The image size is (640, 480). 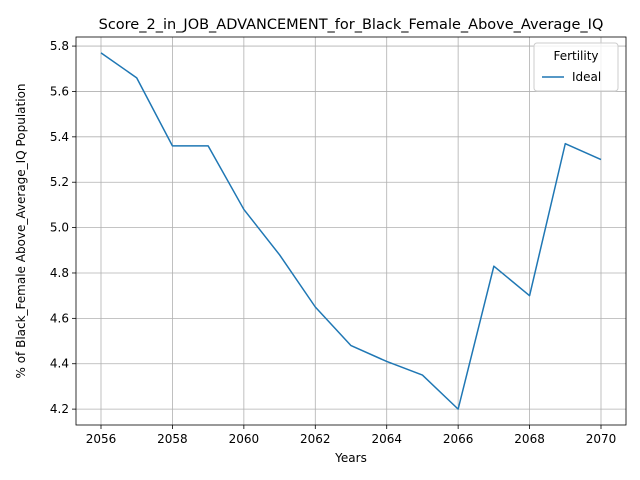 I want to click on y-tick-label: 5.6, so click(x=59, y=91).